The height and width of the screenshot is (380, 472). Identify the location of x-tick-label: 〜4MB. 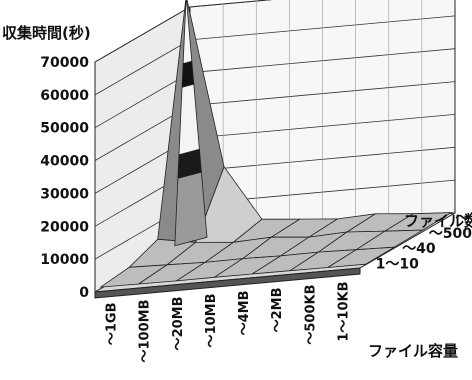
(244, 313).